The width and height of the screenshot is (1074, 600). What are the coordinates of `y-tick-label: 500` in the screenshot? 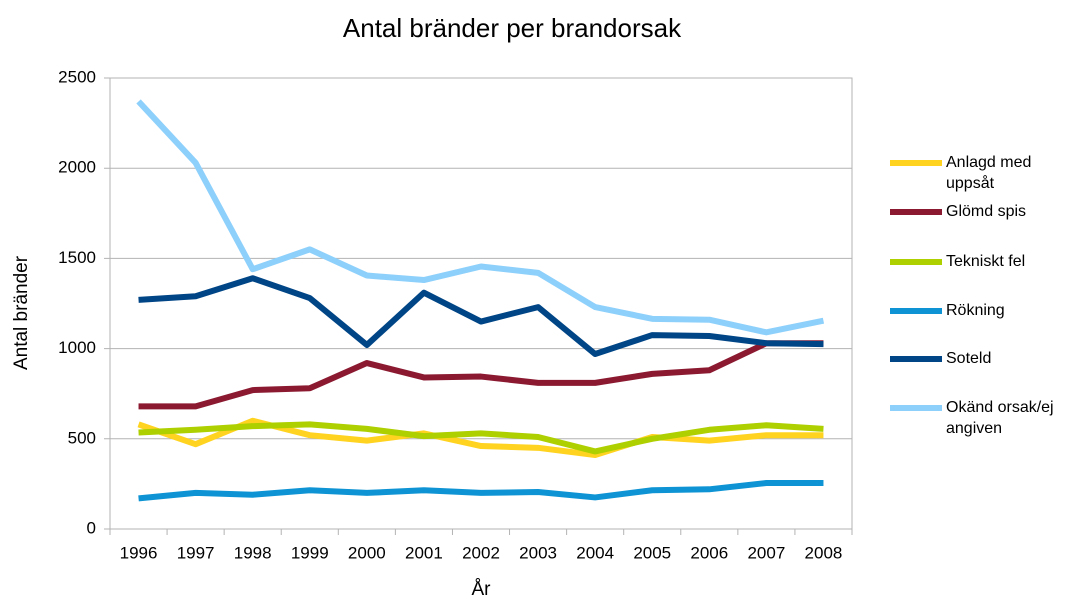 It's located at (82, 437).